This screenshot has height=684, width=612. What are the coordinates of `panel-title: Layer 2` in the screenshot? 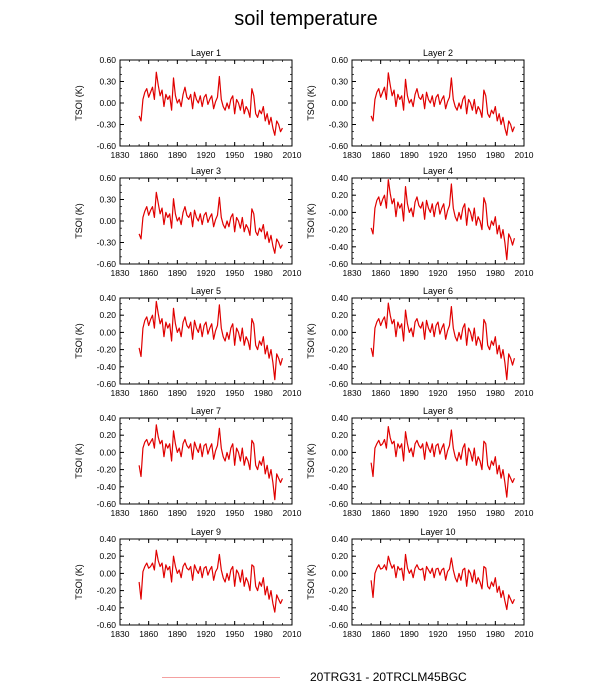 It's located at (438, 53).